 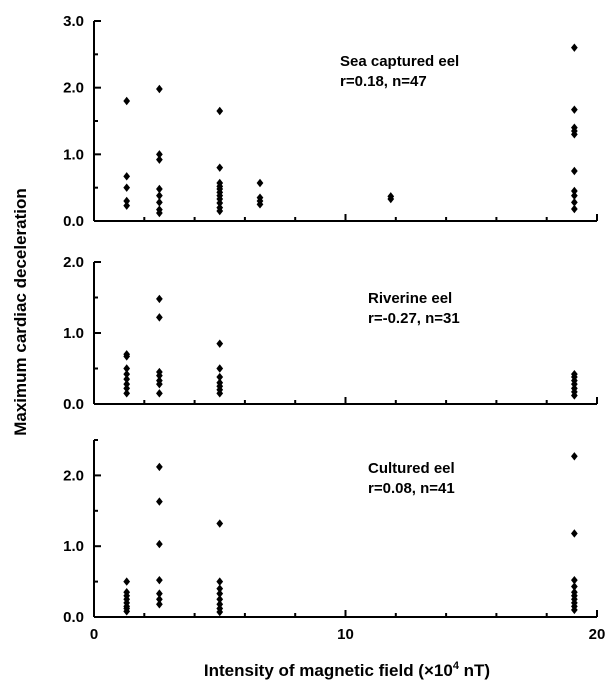 What do you see at coordinates (414, 318) in the screenshot?
I see `panel-stats: r=-0.27, n=31` at bounding box center [414, 318].